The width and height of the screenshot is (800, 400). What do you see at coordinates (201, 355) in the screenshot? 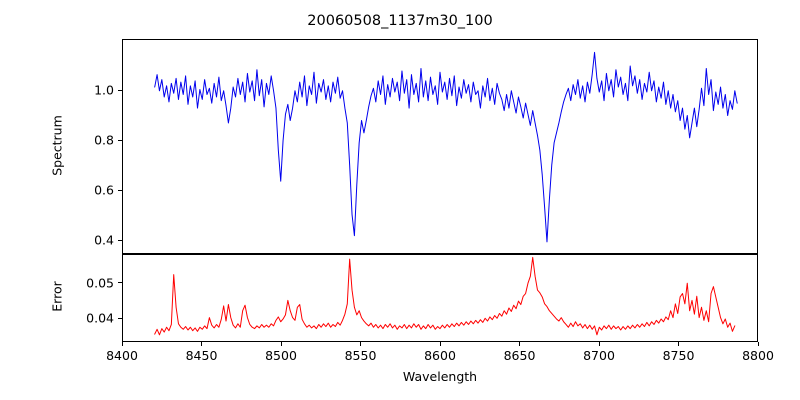
I see `x-tick-label: 8450` at bounding box center [201, 355].